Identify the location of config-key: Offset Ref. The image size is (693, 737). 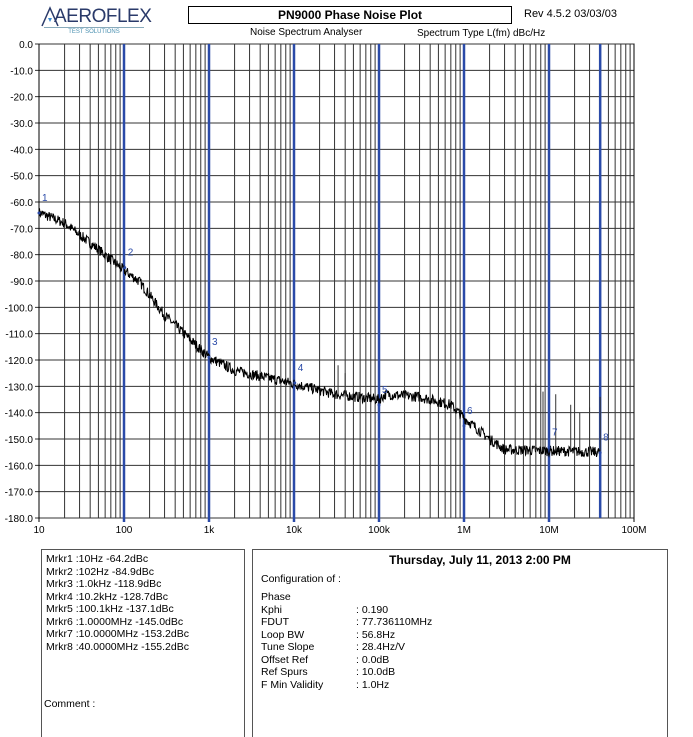
(285, 659).